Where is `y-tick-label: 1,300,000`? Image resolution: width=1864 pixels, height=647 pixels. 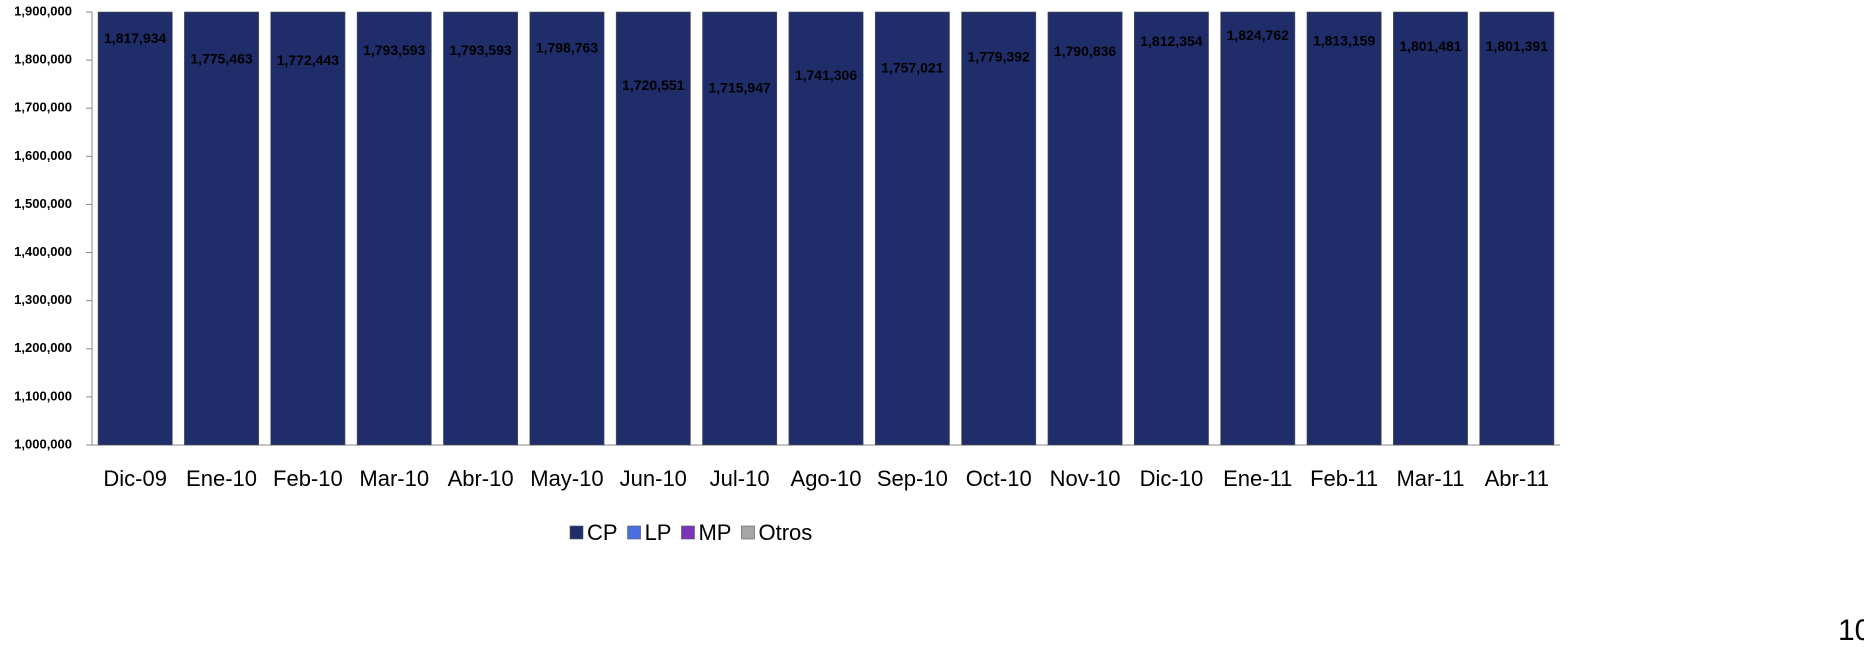 y-tick-label: 1,300,000 is located at coordinates (43, 299).